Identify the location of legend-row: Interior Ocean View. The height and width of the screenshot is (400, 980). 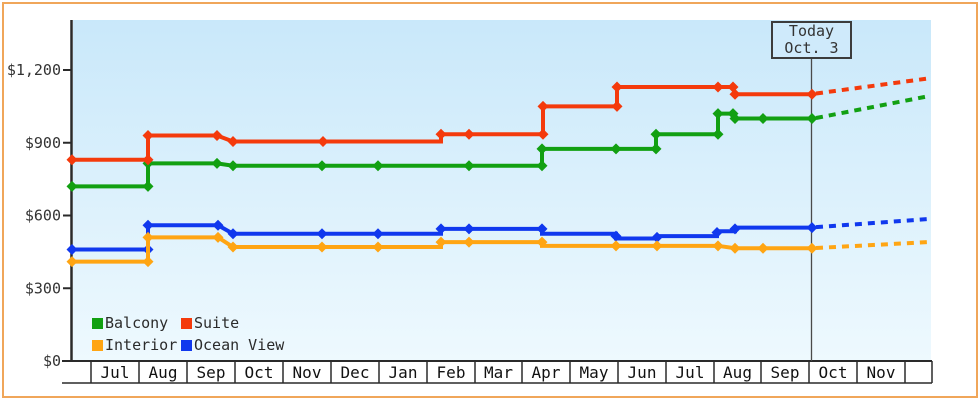
(188, 345).